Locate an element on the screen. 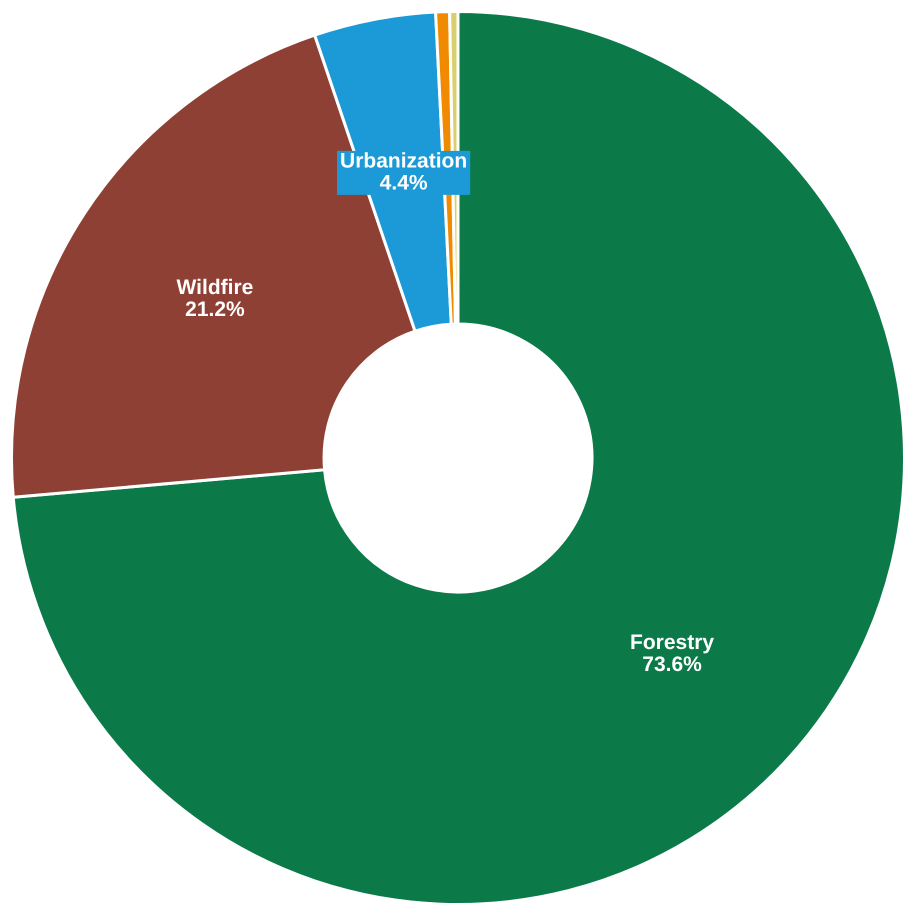 This screenshot has width=914, height=913. slice-label: Wildfire is located at coordinates (215, 288).